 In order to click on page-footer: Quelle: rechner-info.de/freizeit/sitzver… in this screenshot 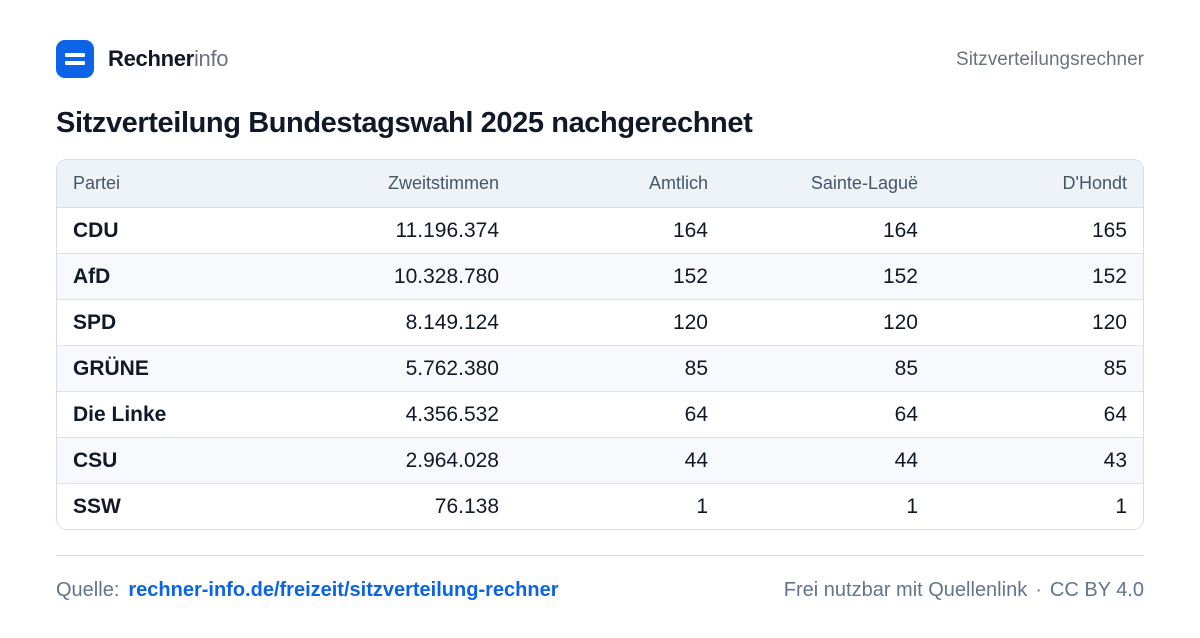, I will do `click(600, 590)`.